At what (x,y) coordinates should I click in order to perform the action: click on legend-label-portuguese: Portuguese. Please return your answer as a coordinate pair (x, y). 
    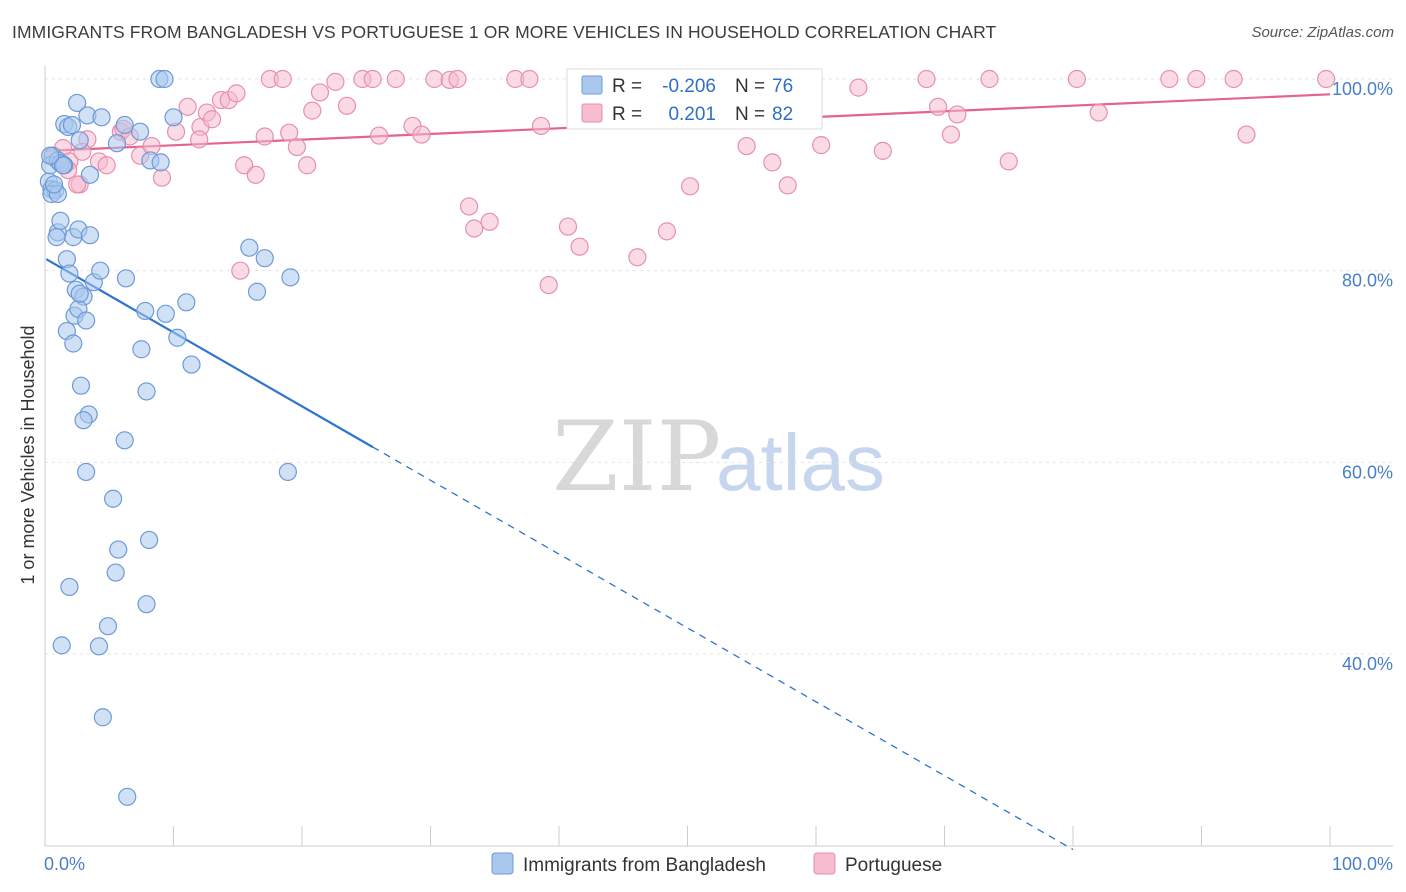
    Looking at the image, I should click on (893, 865).